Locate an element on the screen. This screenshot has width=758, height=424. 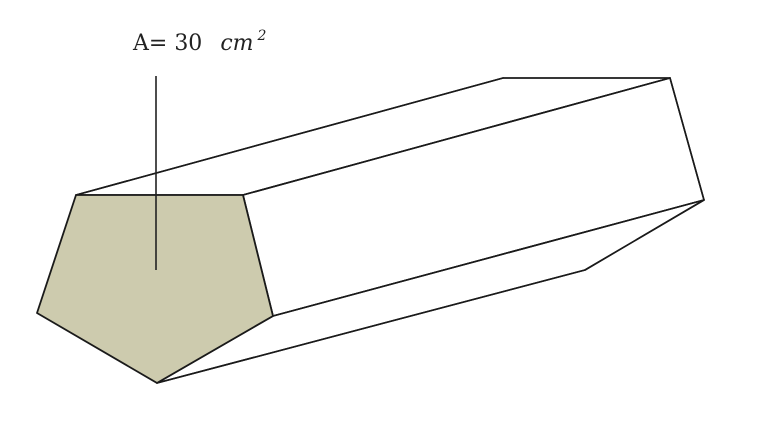
pentagon-base-face is located at coordinates (155, 289).